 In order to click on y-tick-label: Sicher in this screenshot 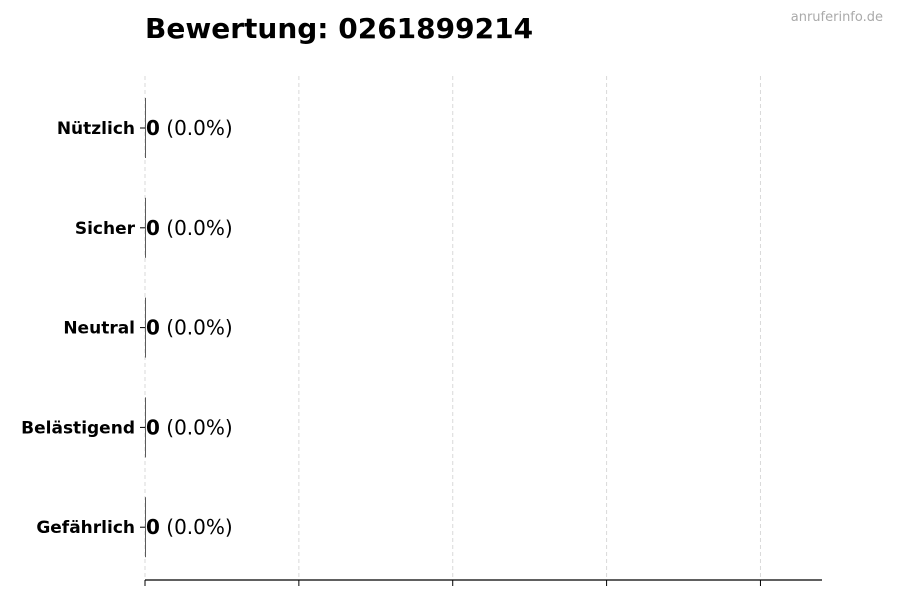, I will do `click(105, 229)`.